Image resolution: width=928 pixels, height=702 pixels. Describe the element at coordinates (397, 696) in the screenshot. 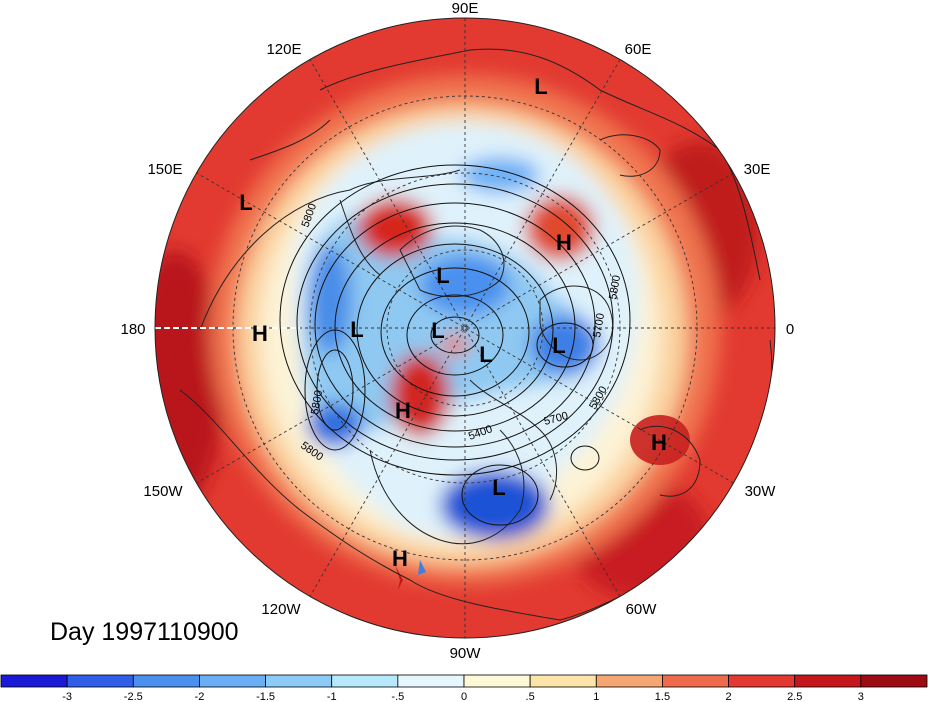

I see `colorbar-tick-label: -.5` at that location.